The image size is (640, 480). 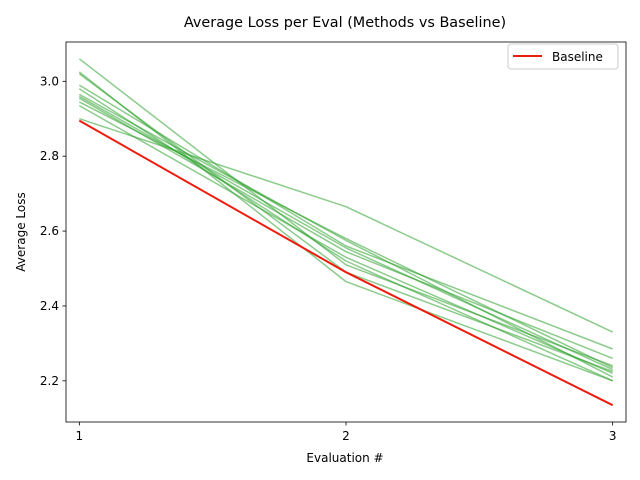 I want to click on y-tick-label: 2.2, so click(x=49, y=381).